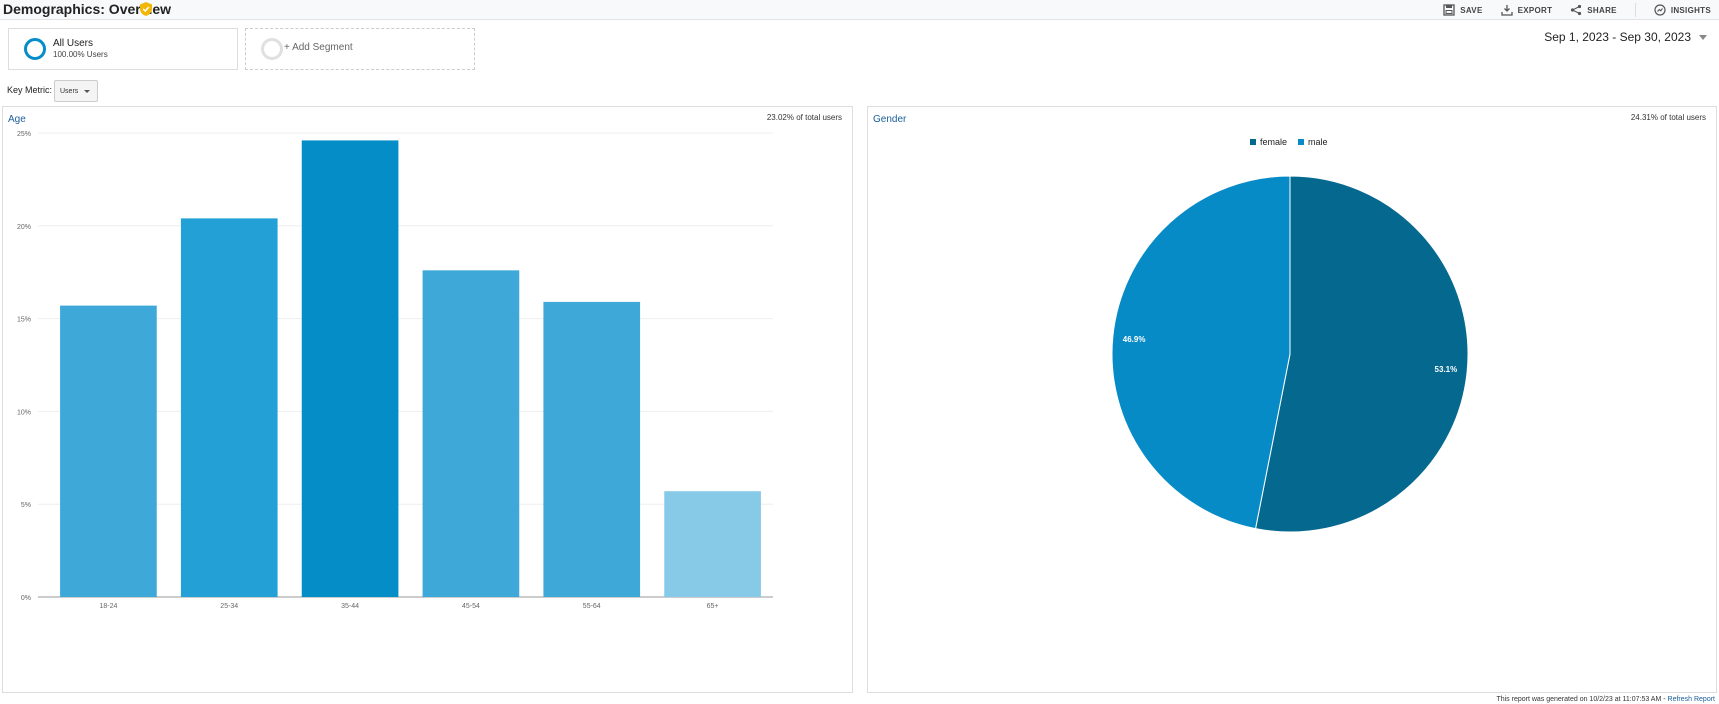 Image resolution: width=1719 pixels, height=704 pixels. Describe the element at coordinates (471, 606) in the screenshot. I see `x-tick-label: 45-54` at that location.